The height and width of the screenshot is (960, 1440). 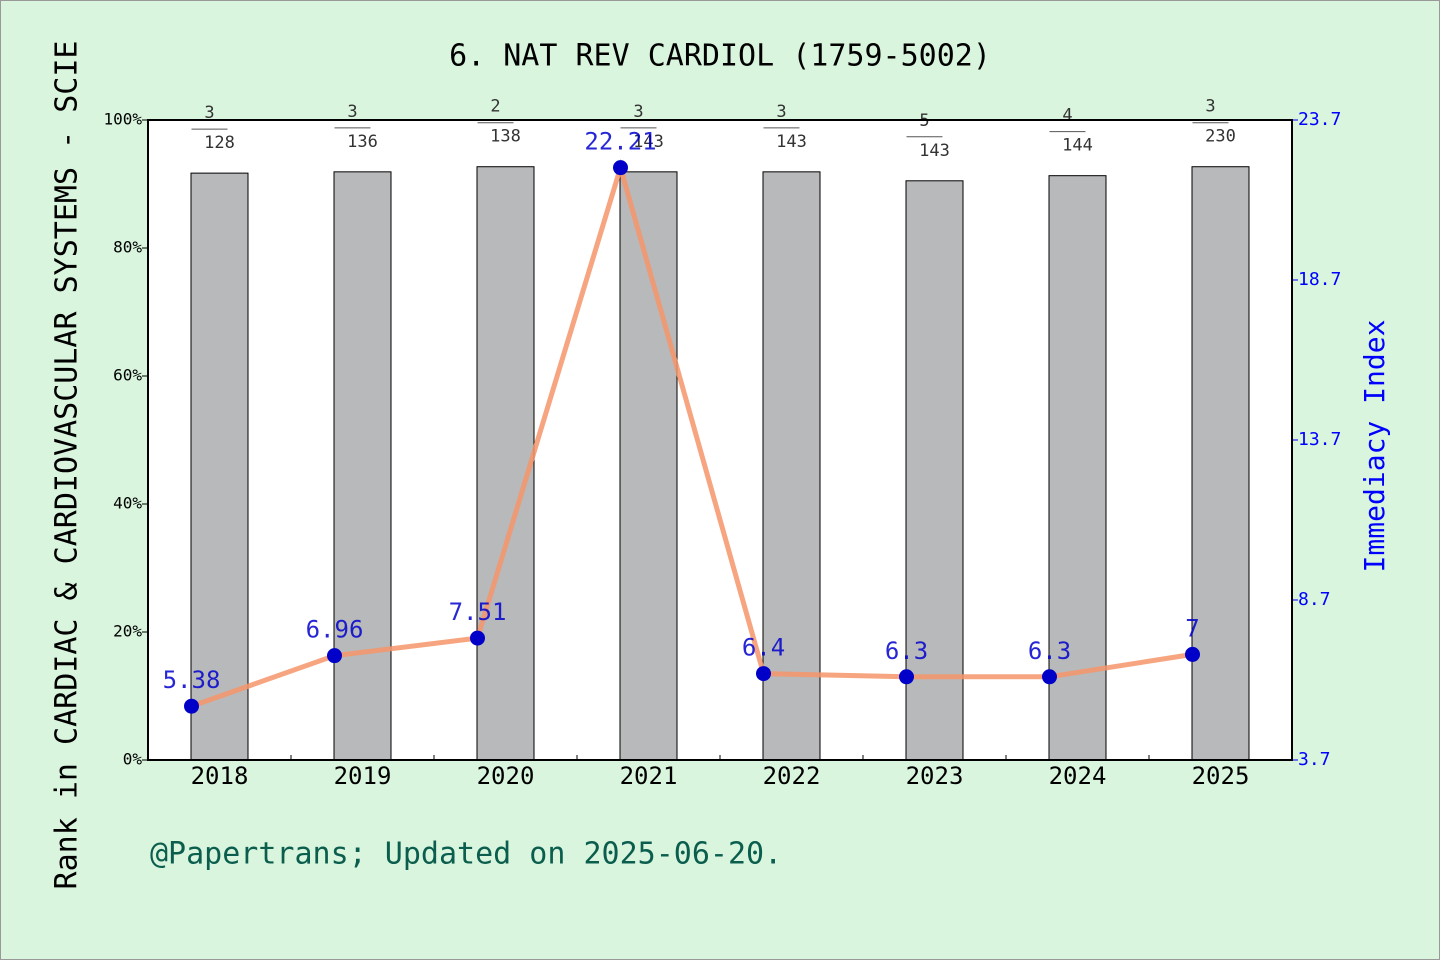 I want to click on rank-label: 4, so click(x=1067, y=116).